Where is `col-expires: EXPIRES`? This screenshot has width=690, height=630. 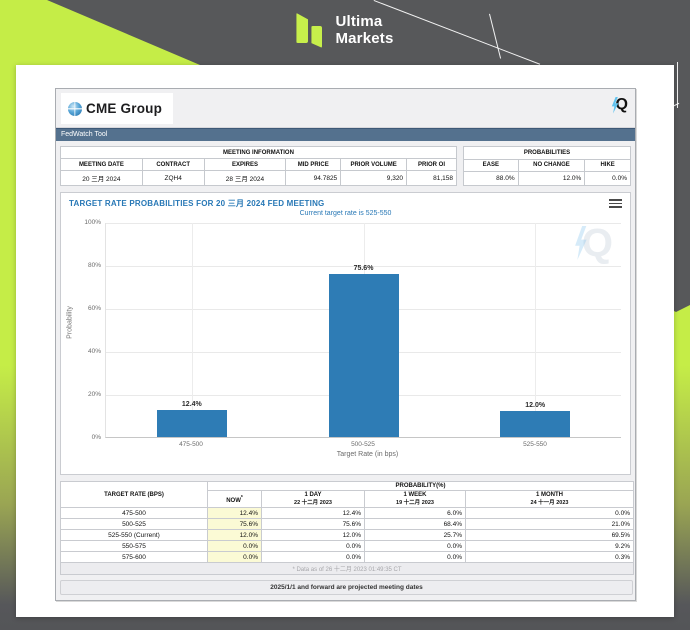 col-expires: EXPIRES is located at coordinates (245, 164).